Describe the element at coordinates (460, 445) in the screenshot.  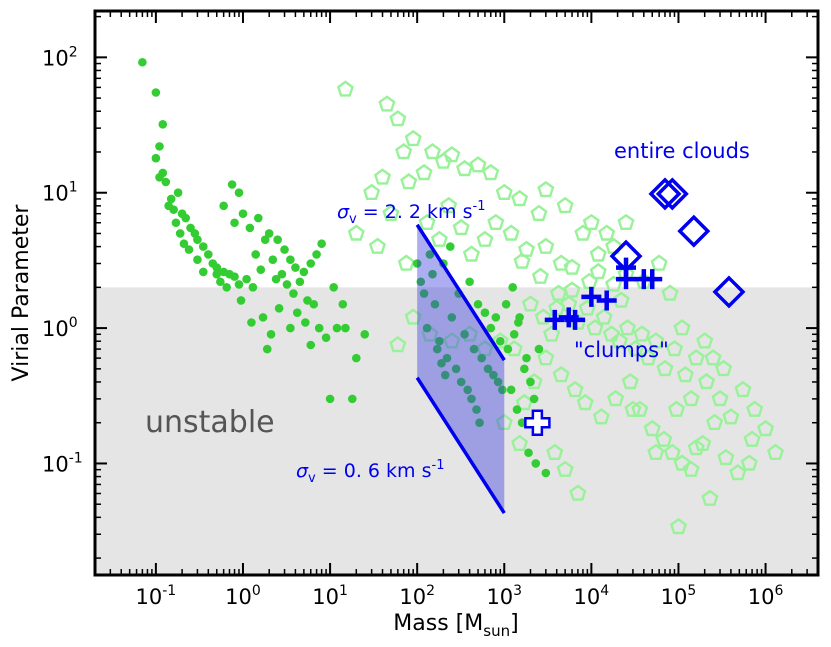
I see `sigma-lower-line` at that location.